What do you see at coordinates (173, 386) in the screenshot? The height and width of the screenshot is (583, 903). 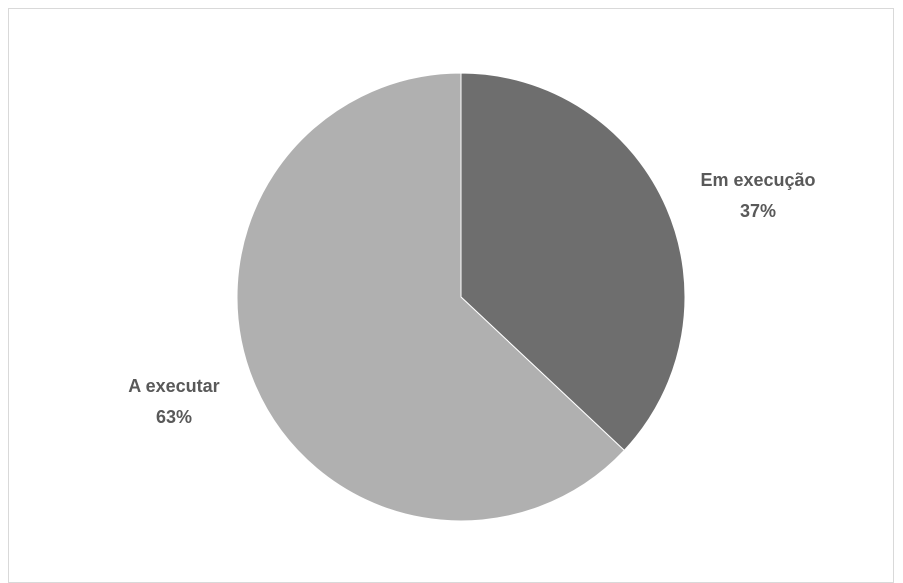 I see `slice-category-label-2: A executar` at bounding box center [173, 386].